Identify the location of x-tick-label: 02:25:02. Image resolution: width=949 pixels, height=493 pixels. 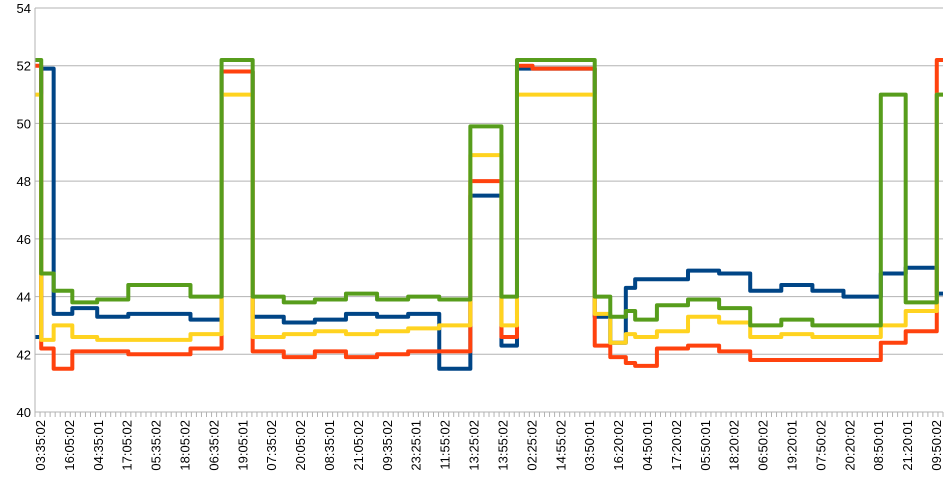
(531, 445).